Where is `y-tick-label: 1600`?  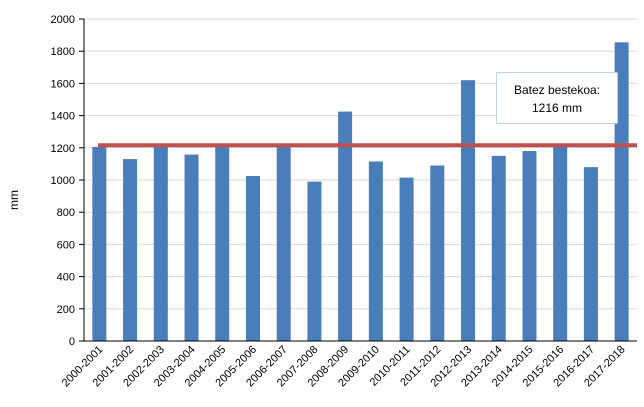
y-tick-label: 1600 is located at coordinates (63, 84).